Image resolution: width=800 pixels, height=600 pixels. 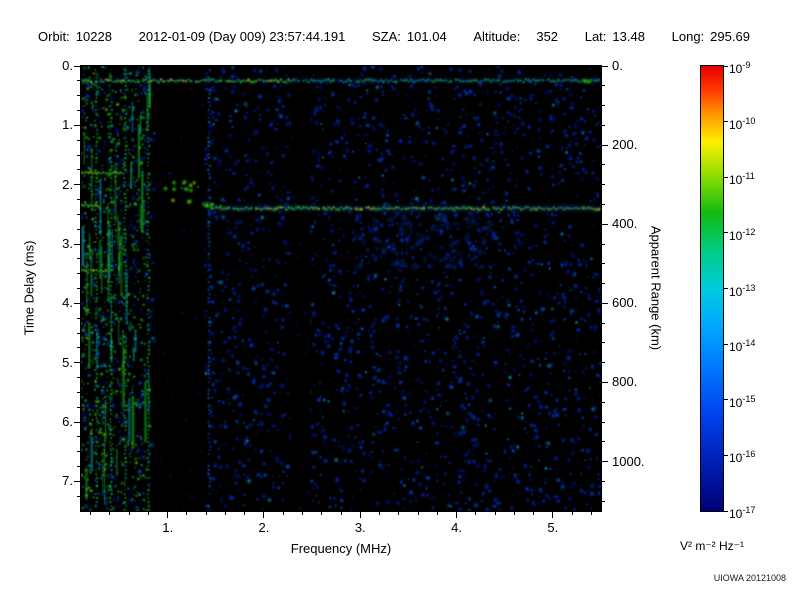 I want to click on colorbar-tick-label: 10-10, so click(x=742, y=123).